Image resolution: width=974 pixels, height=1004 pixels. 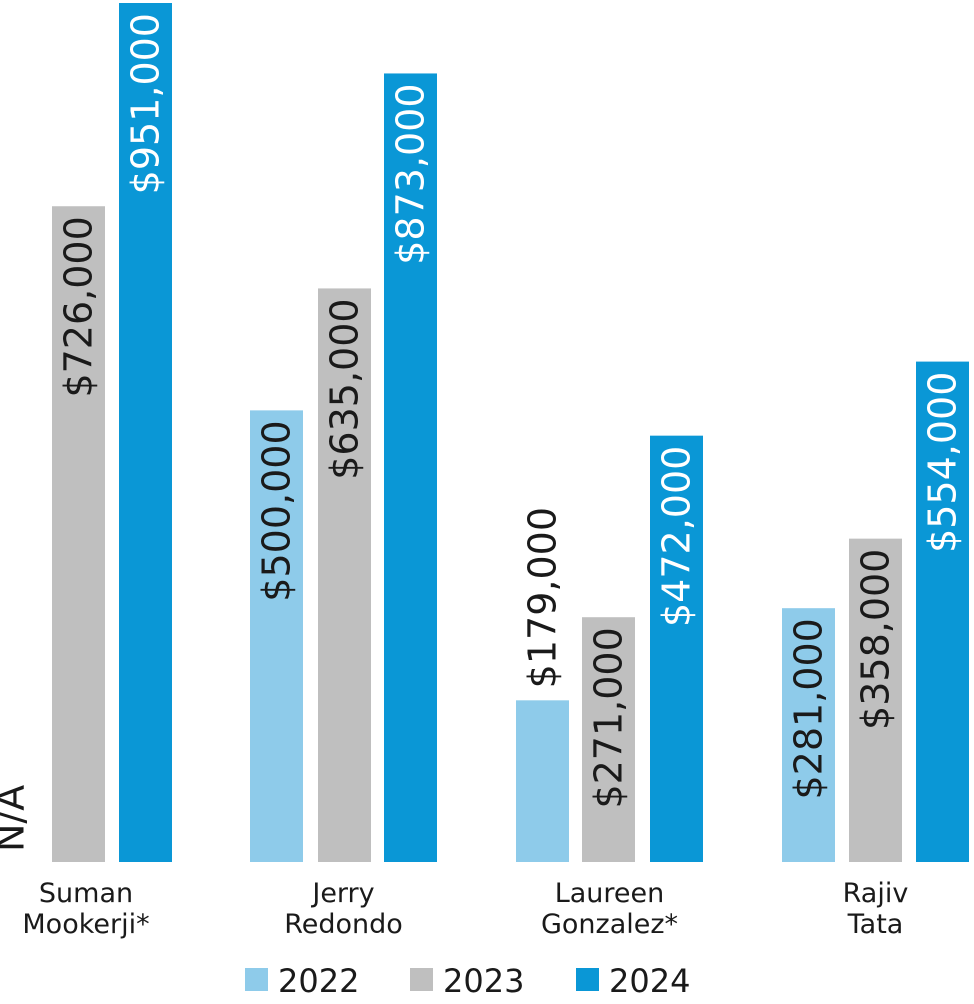 I want to click on category-label-group-1: Jerry Redondo, so click(x=343, y=909).